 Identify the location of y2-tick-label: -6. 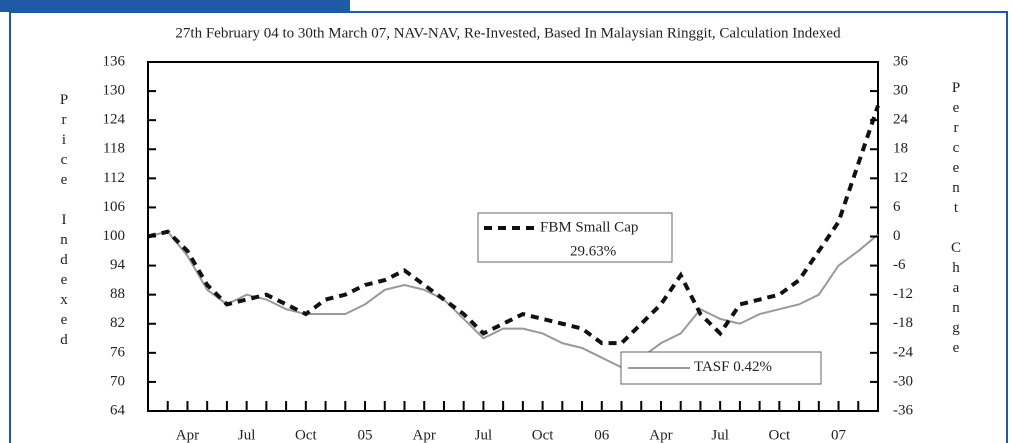
(899, 265).